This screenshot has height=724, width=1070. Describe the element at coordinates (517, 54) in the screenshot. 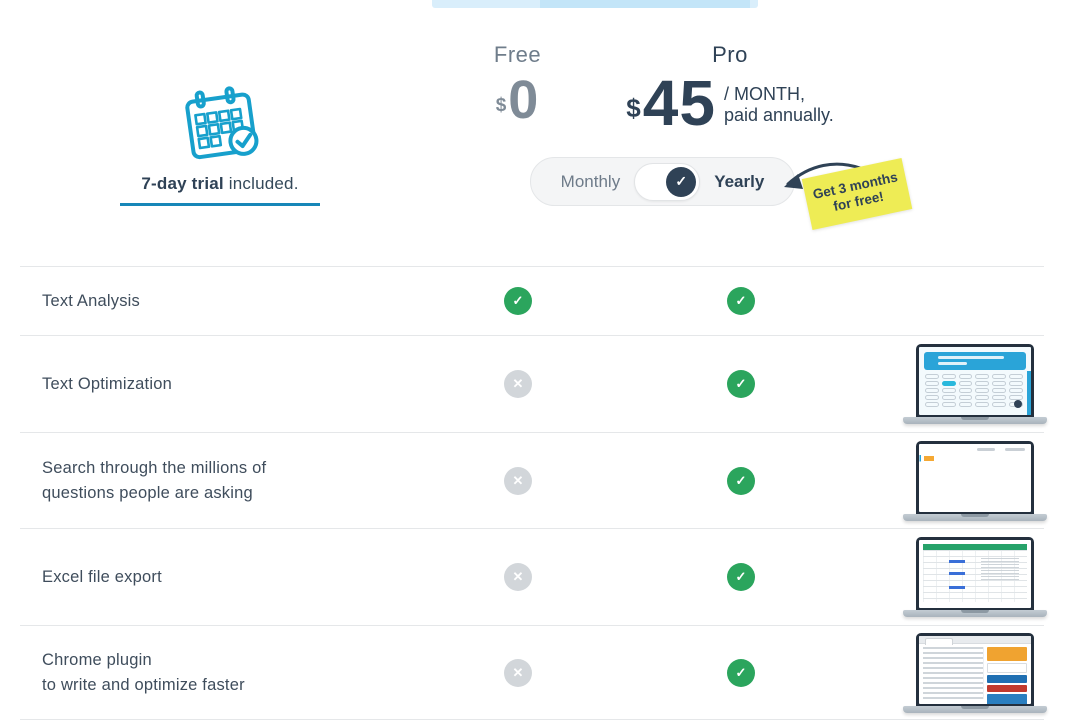

I see `free-plan-name: Free` at that location.